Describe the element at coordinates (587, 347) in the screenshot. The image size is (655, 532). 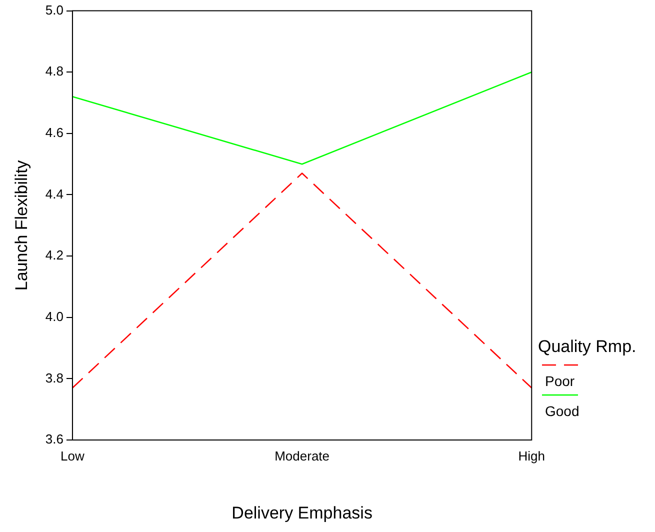
I see `legend-title: Quality Rmp.` at that location.